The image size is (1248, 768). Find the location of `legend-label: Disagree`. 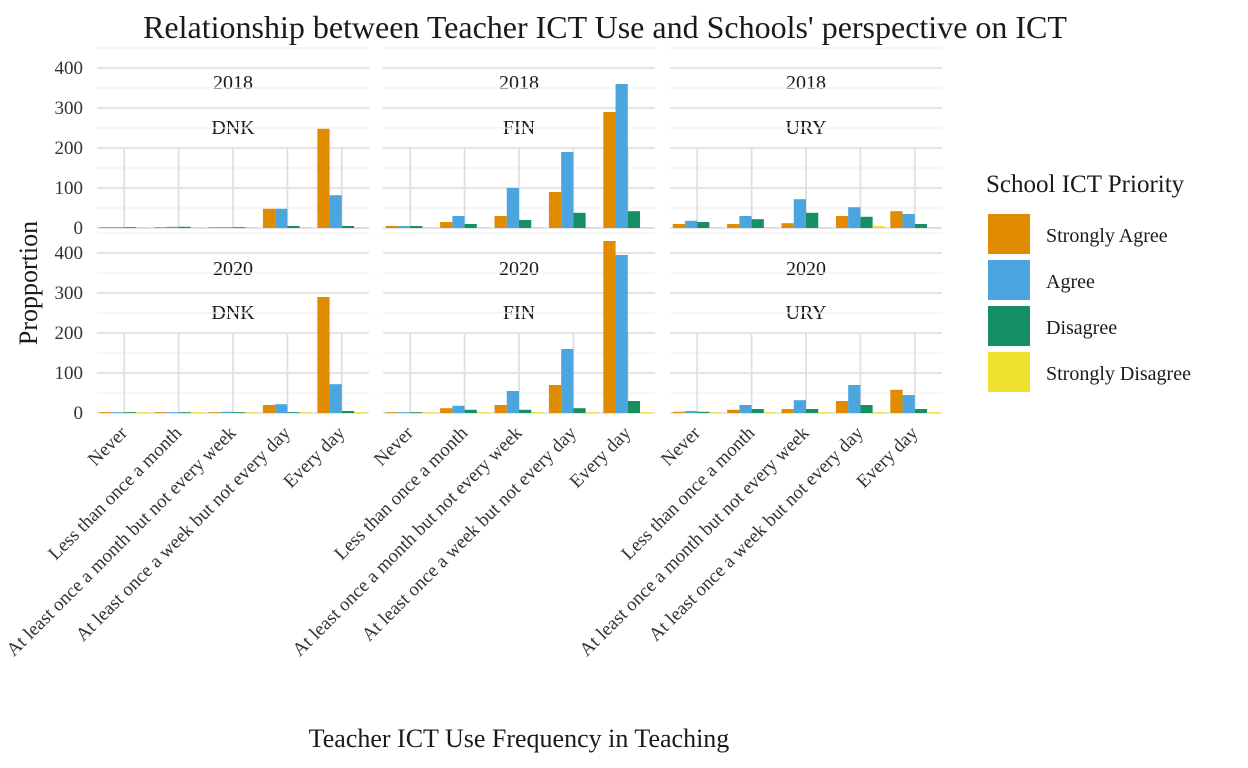

legend-label: Disagree is located at coordinates (1081, 328).